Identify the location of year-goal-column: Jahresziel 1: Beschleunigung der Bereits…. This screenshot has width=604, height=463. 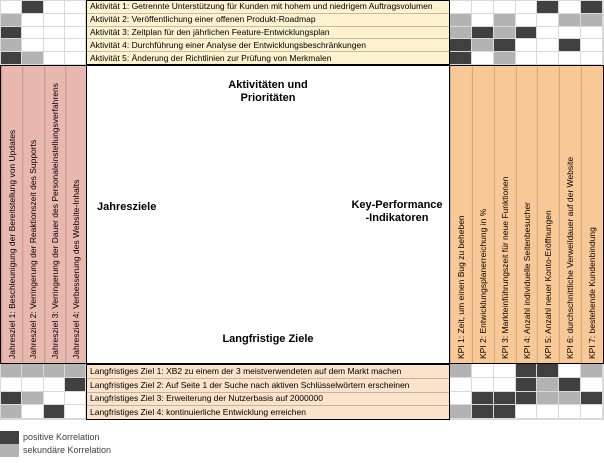
(12, 214).